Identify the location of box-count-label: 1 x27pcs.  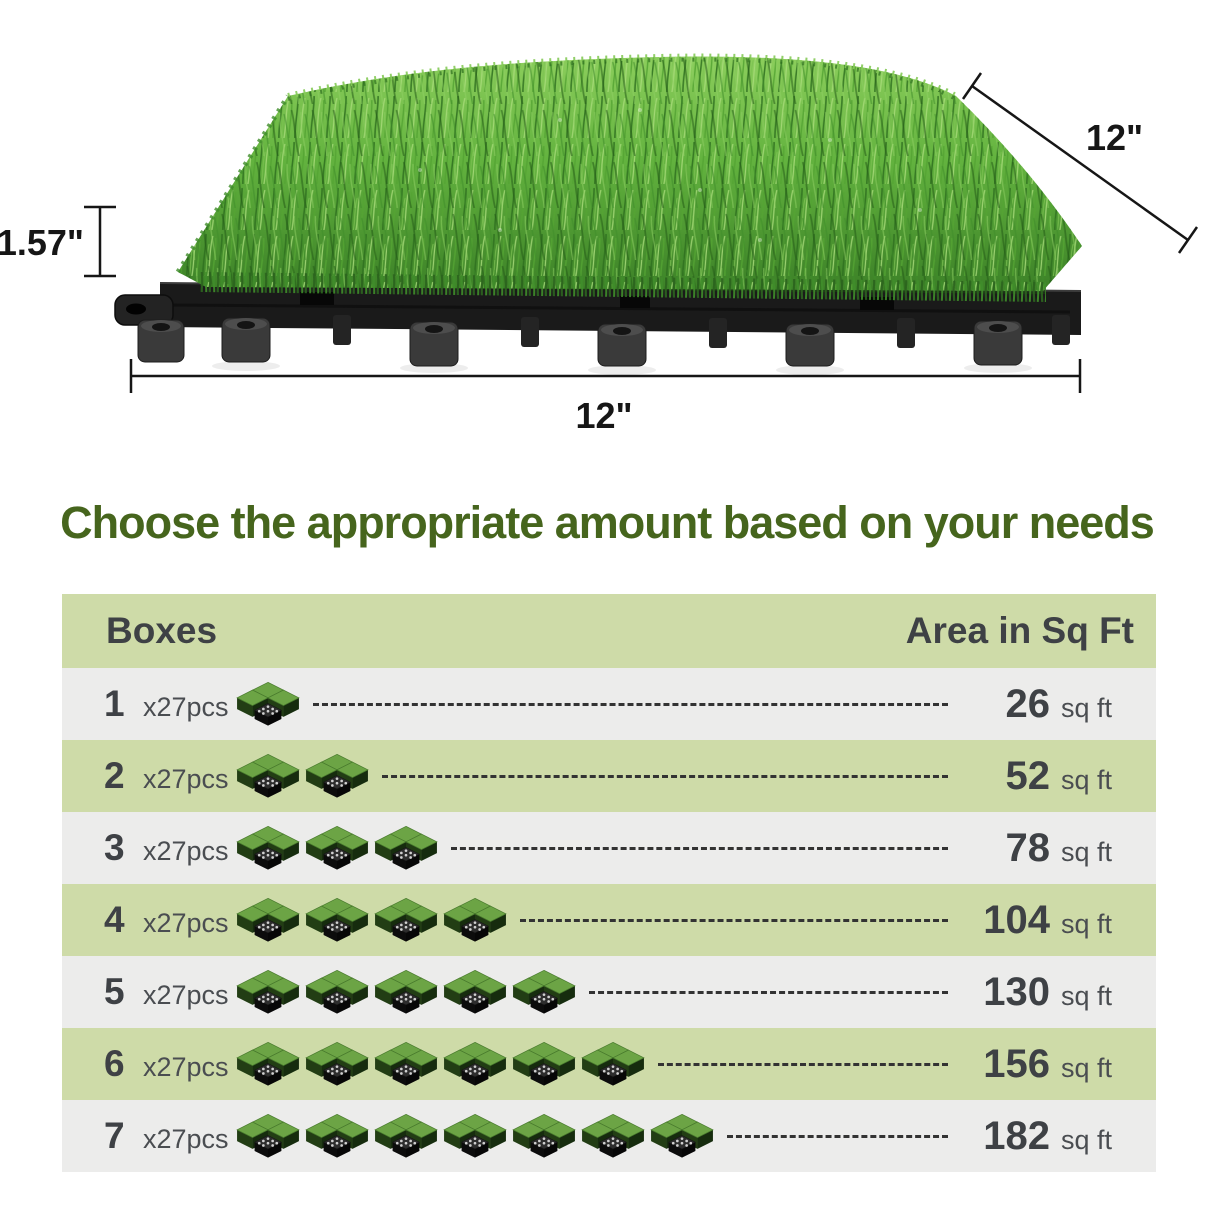
(166, 704).